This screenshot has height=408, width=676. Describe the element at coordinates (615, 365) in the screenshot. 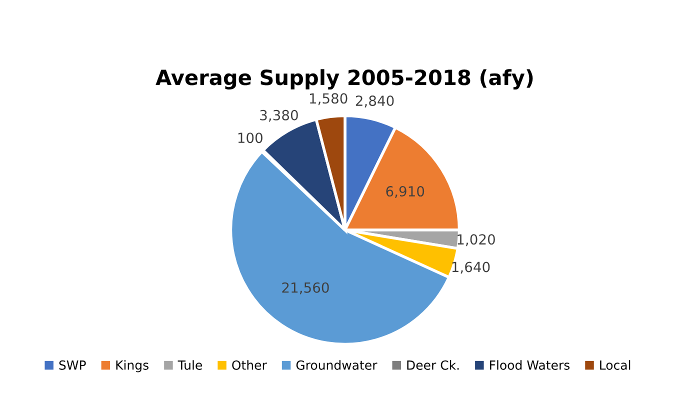

I see `legend-label: Local` at that location.